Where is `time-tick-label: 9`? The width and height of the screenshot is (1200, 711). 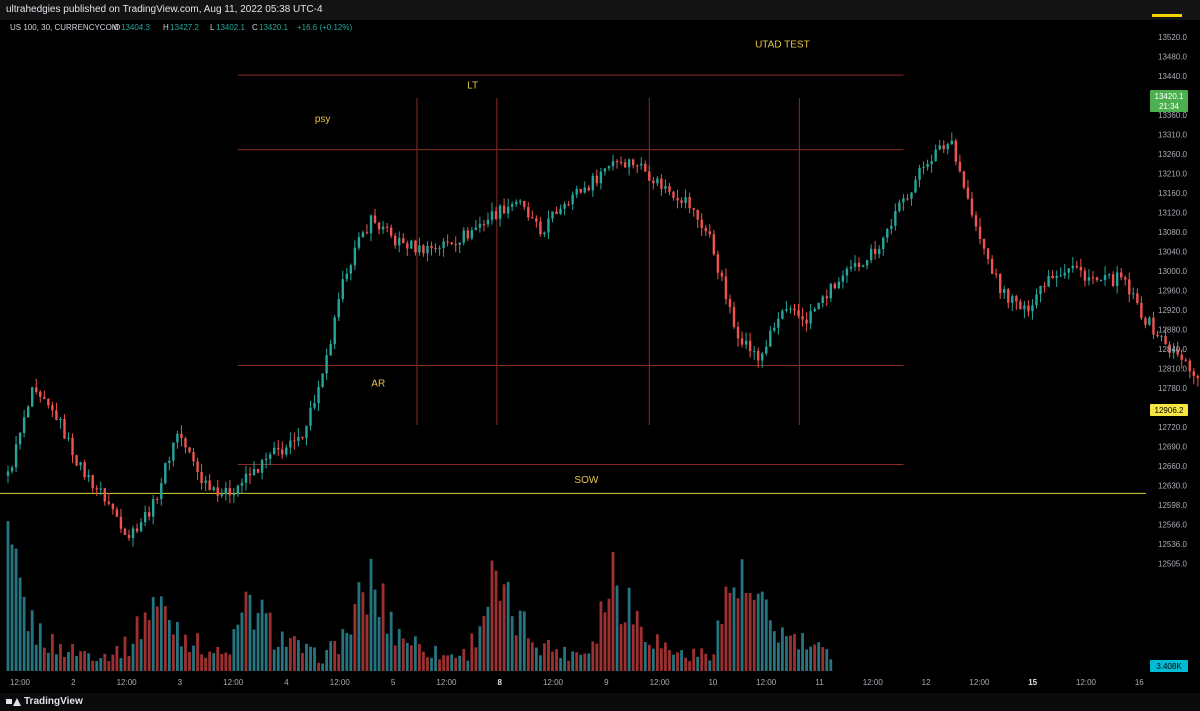 time-tick-label: 9 is located at coordinates (606, 682).